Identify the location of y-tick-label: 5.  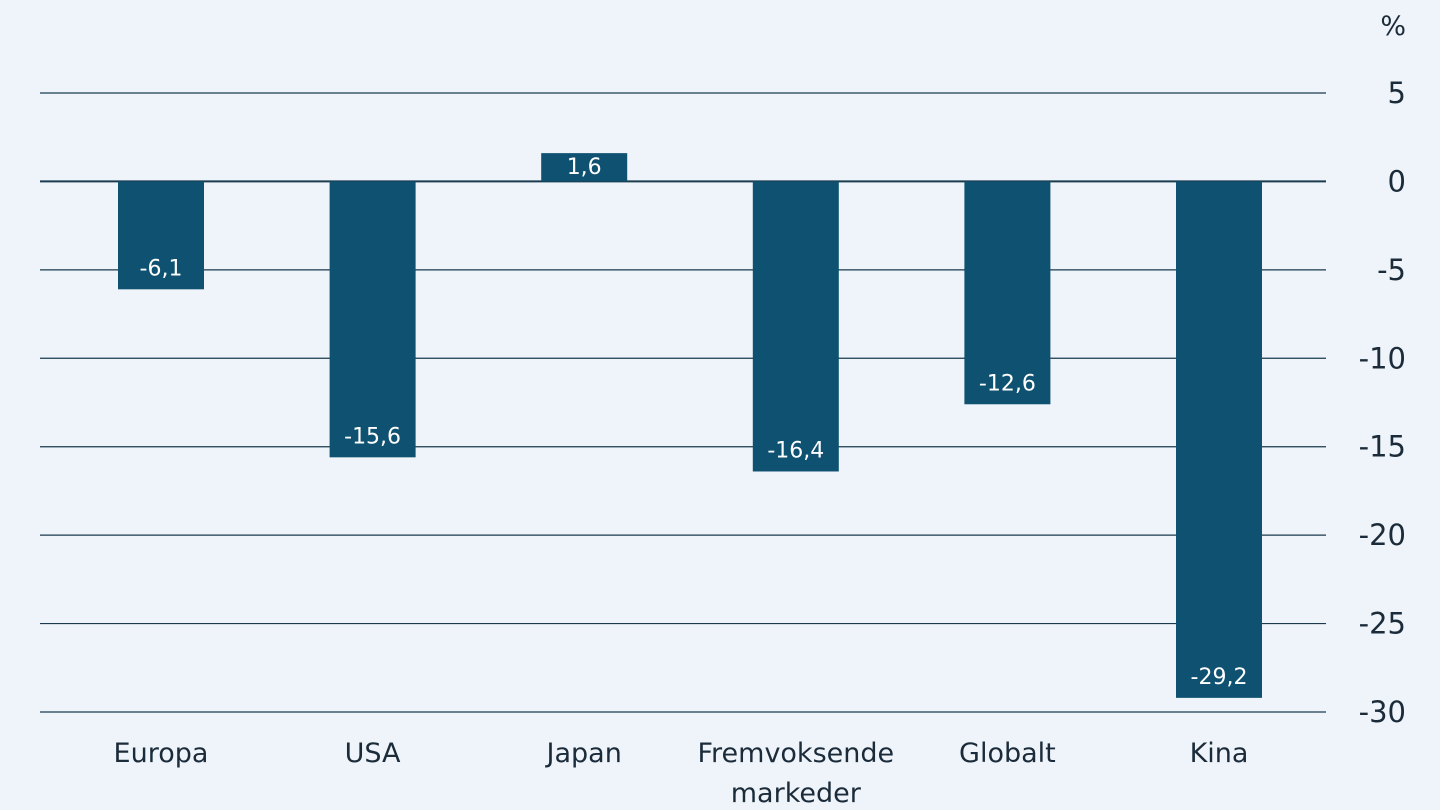
(1397, 93).